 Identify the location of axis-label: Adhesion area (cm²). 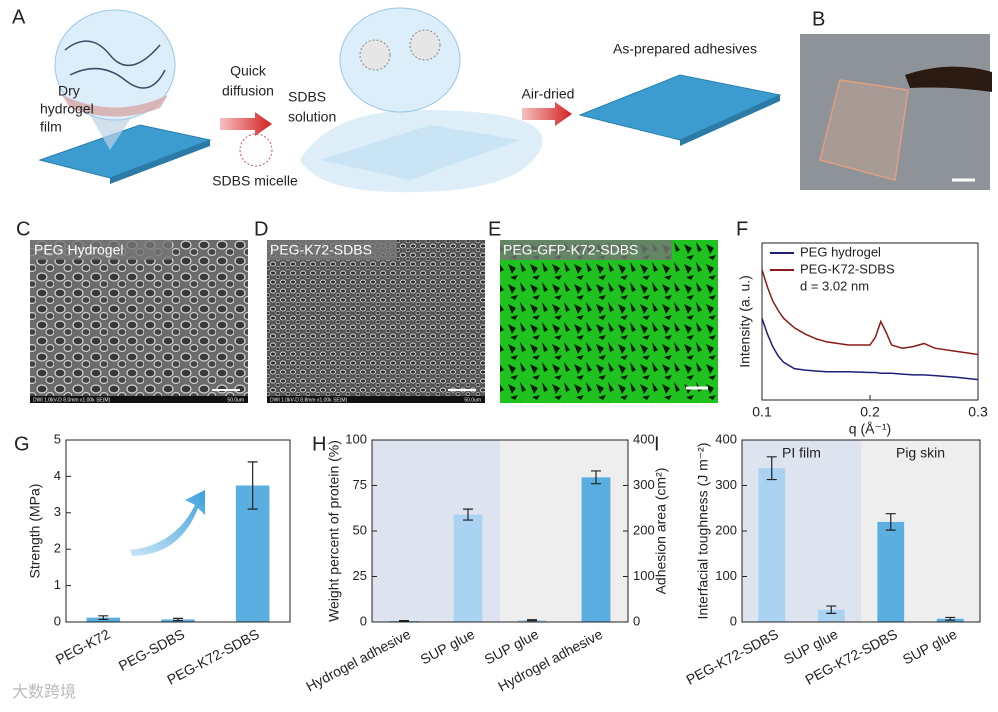
(661, 531).